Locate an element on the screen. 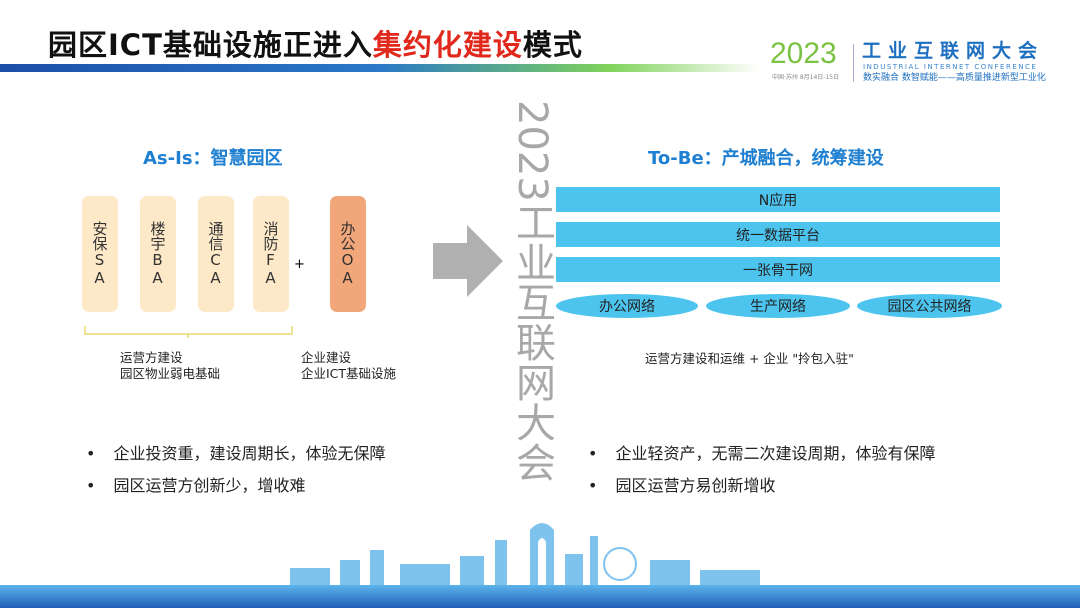  network-public: 园区公共网络 is located at coordinates (929, 306).